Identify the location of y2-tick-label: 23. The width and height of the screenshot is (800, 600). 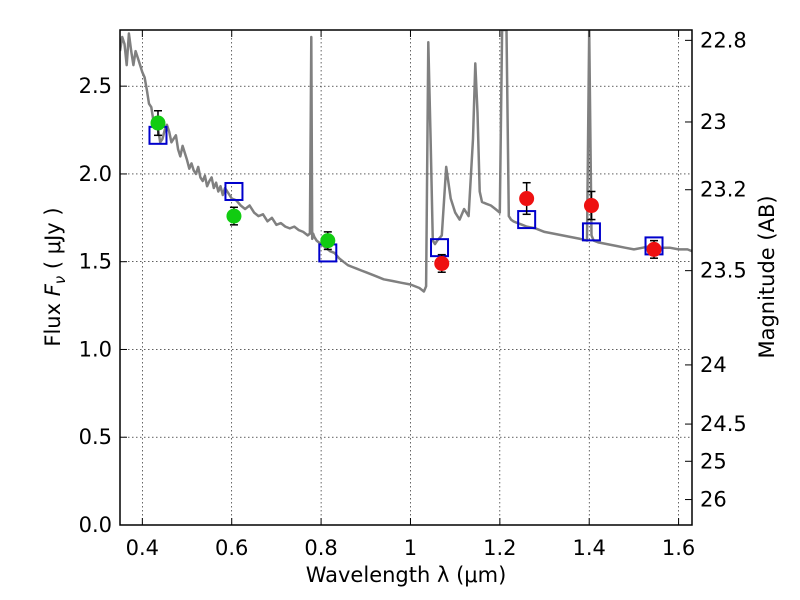
(713, 122).